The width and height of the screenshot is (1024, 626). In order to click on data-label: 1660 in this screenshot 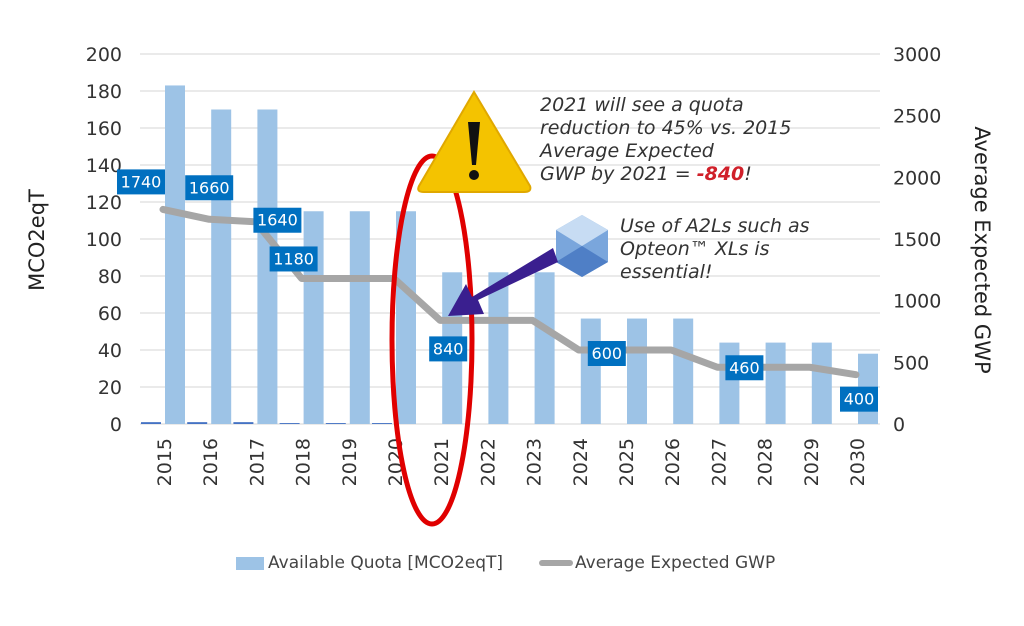, I will do `click(209, 187)`.